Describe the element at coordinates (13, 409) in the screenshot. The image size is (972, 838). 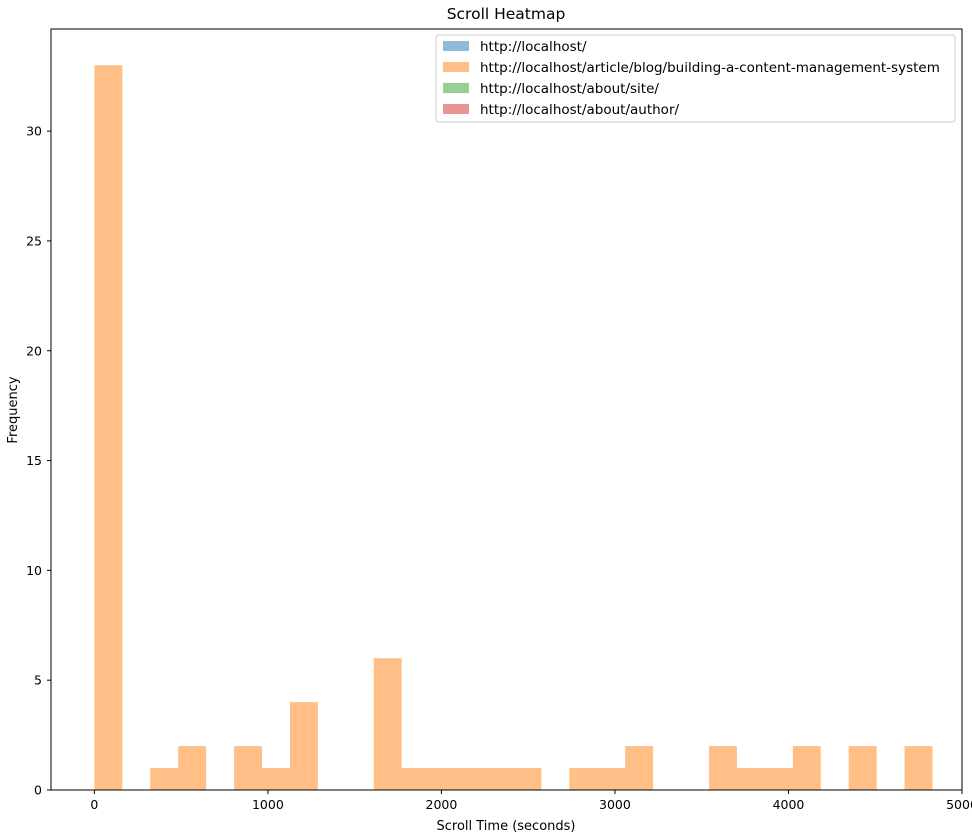
I see `y-axis-label: Frequency` at that location.